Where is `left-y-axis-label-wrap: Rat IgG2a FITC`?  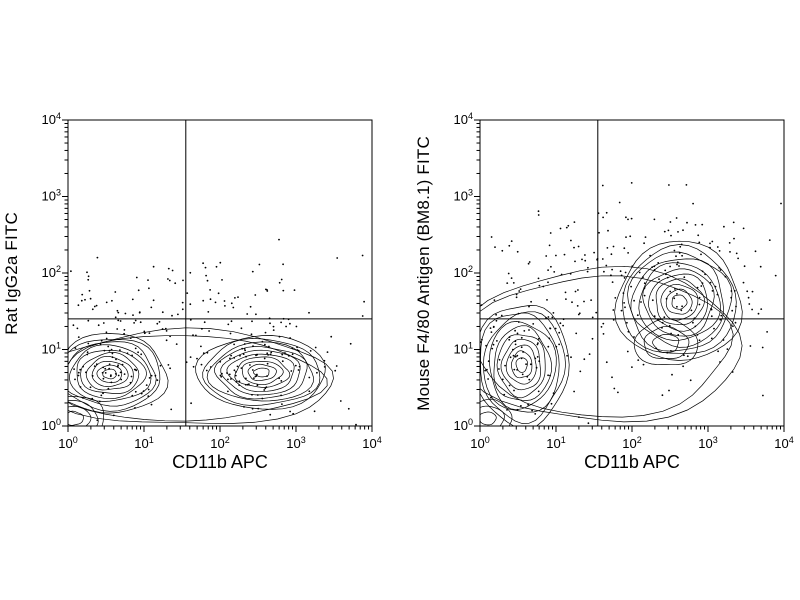 left-y-axis-label-wrap: Rat IgG2a FITC is located at coordinates (12, 273).